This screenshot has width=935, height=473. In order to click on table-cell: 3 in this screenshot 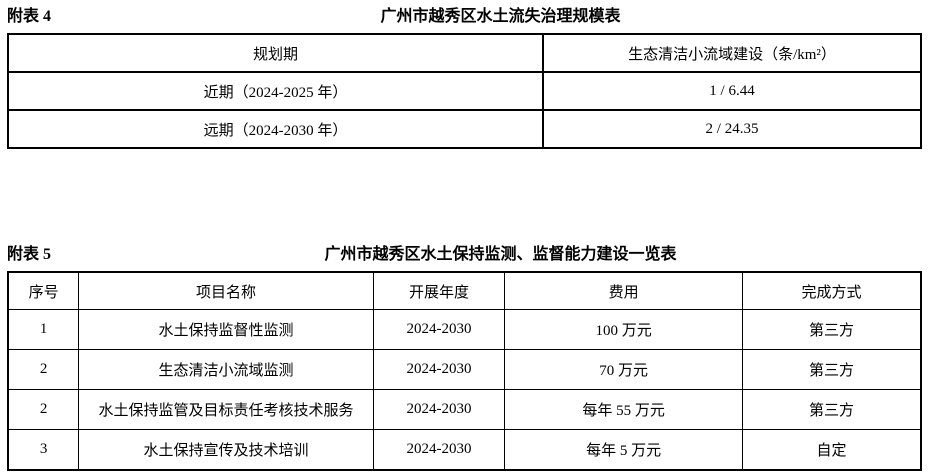, I will do `click(43, 450)`.